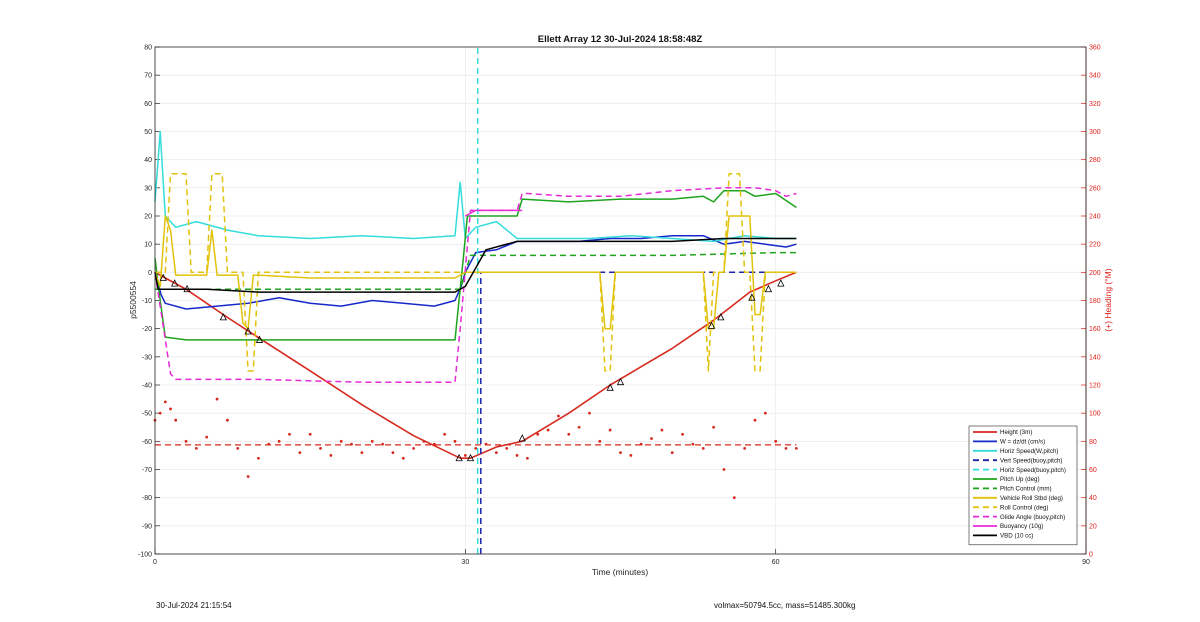  What do you see at coordinates (1033, 470) in the screenshot?
I see `legend-label: Horiz Speed(buoy,pitch)` at bounding box center [1033, 470].